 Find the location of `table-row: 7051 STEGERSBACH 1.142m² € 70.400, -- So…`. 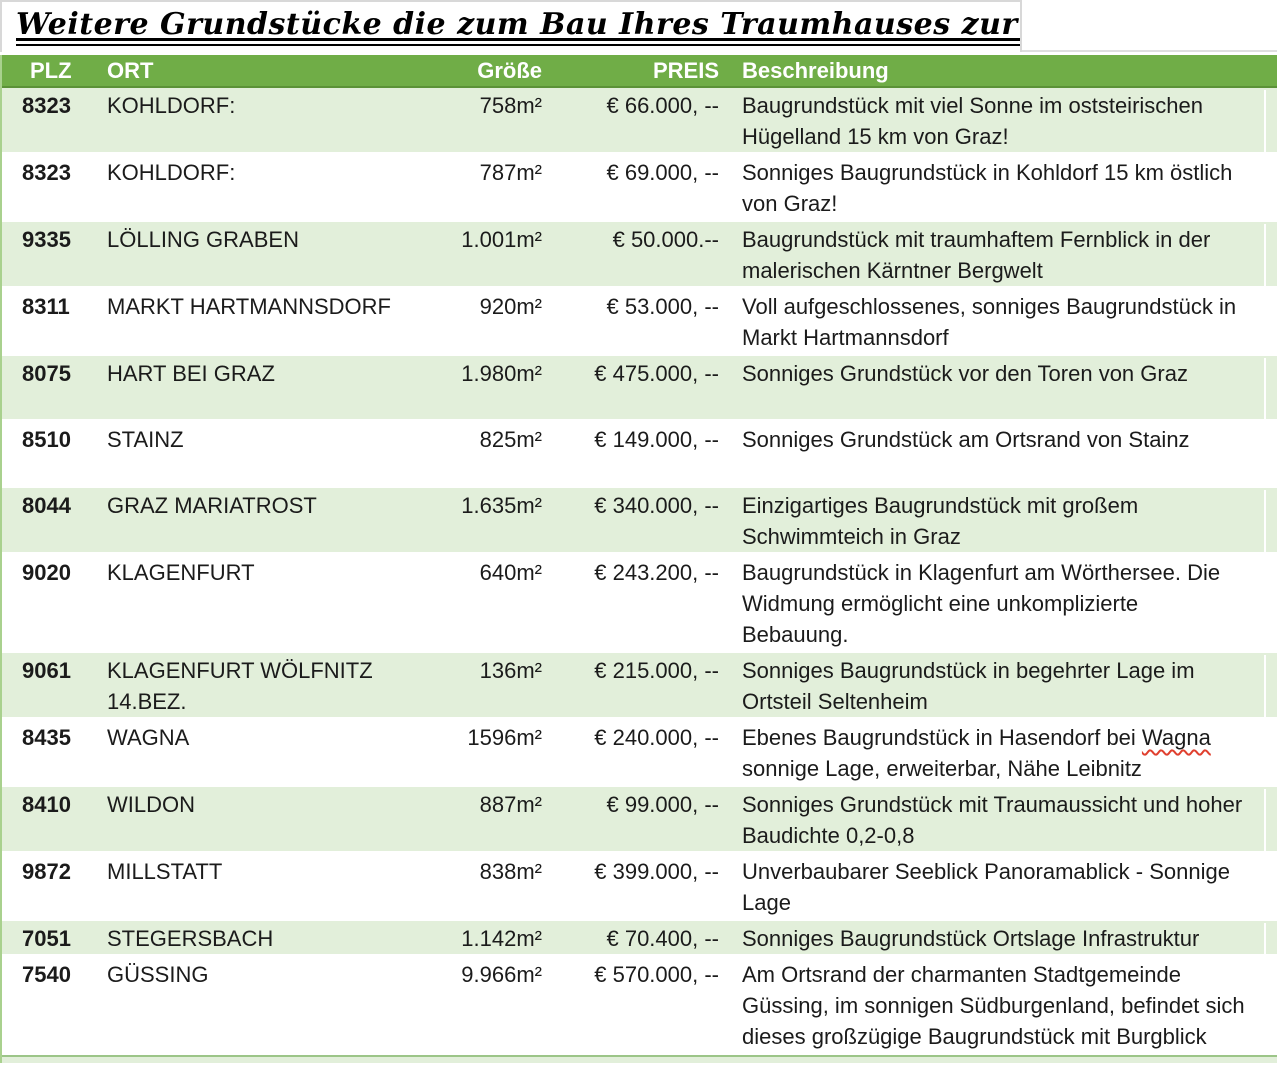

table-row: 7051 STEGERSBACH 1.142m² € 70.400, -- So… is located at coordinates (639, 939).